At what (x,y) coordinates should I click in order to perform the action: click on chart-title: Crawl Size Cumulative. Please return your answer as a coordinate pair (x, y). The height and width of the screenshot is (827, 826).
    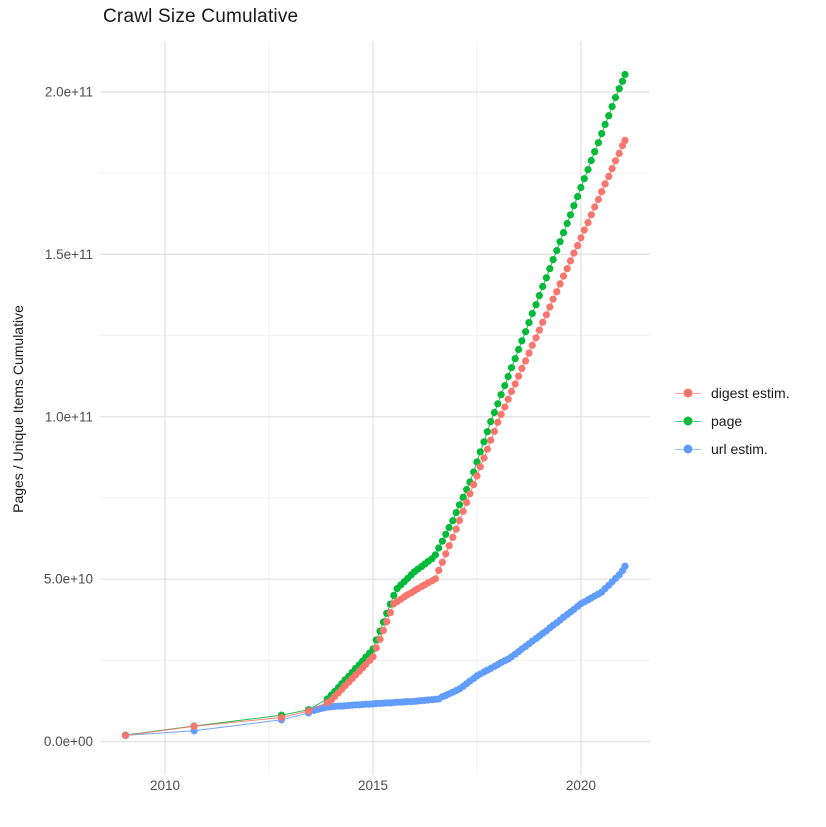
    Looking at the image, I should click on (201, 16).